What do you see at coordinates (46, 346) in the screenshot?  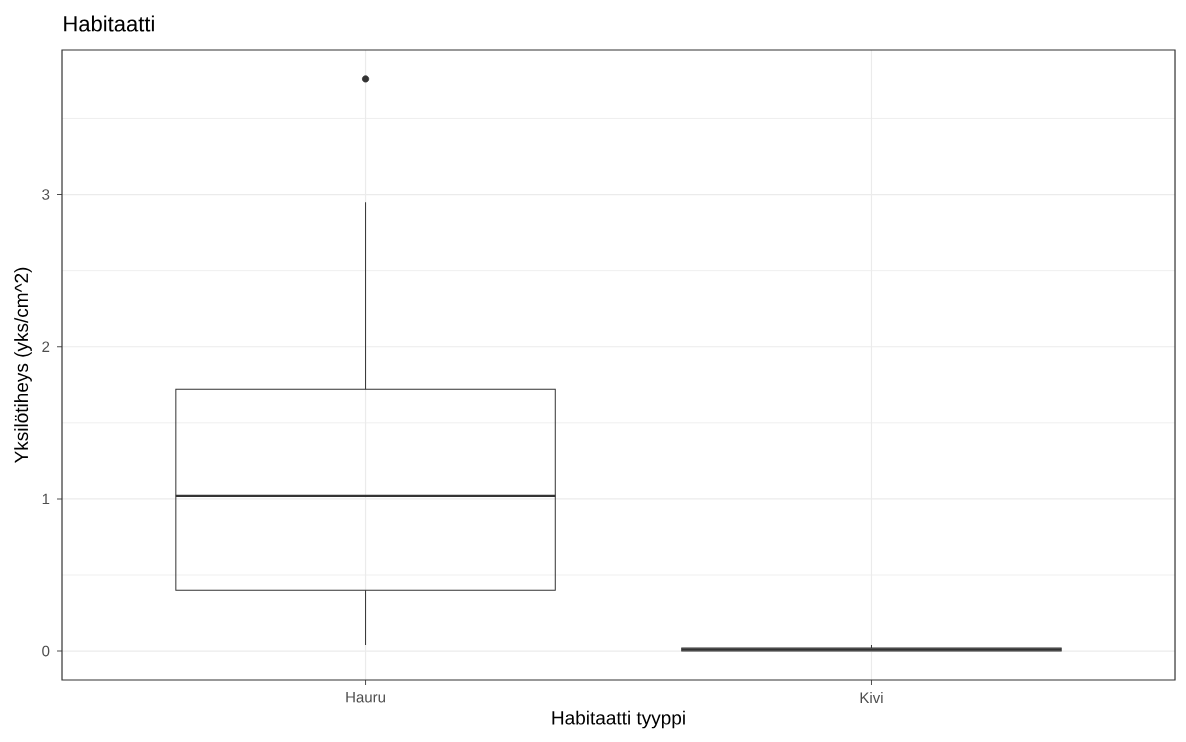 I see `y-tick-label: 2` at bounding box center [46, 346].